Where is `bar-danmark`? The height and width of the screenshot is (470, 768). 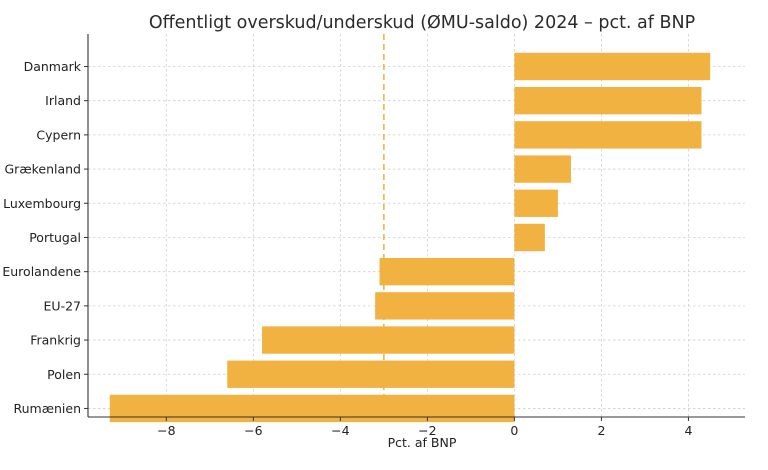
bar-danmark is located at coordinates (612, 66).